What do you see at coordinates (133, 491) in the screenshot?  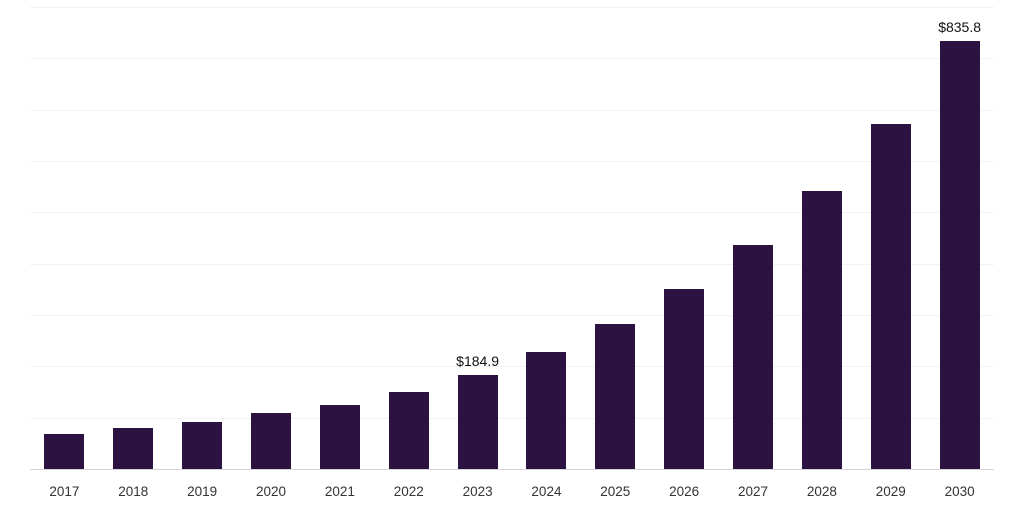 I see `x-tick-label: 2018` at bounding box center [133, 491].